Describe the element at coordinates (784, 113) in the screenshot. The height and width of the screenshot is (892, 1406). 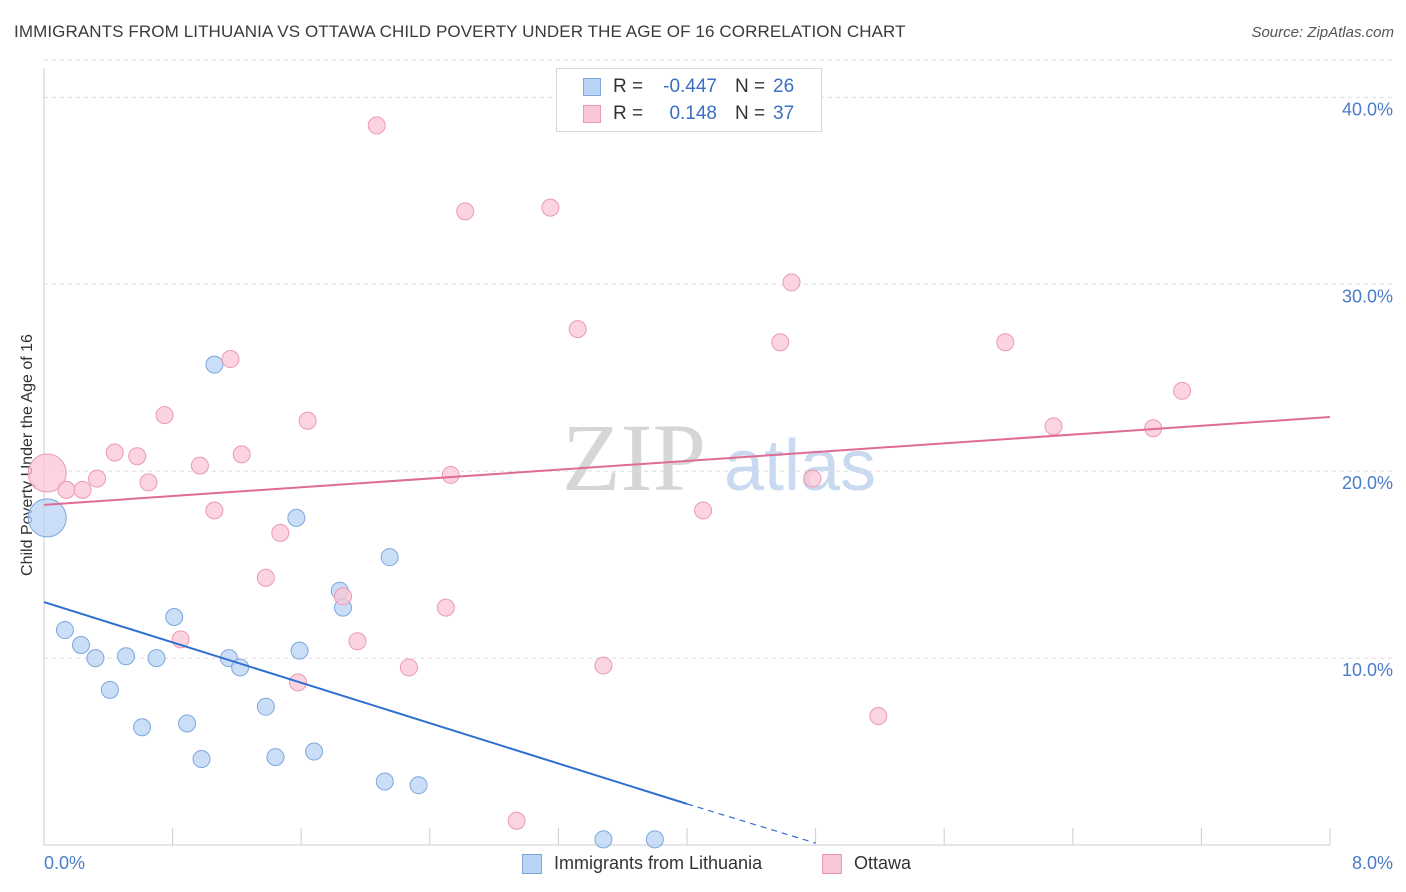
I see `n-value: 37` at that location.